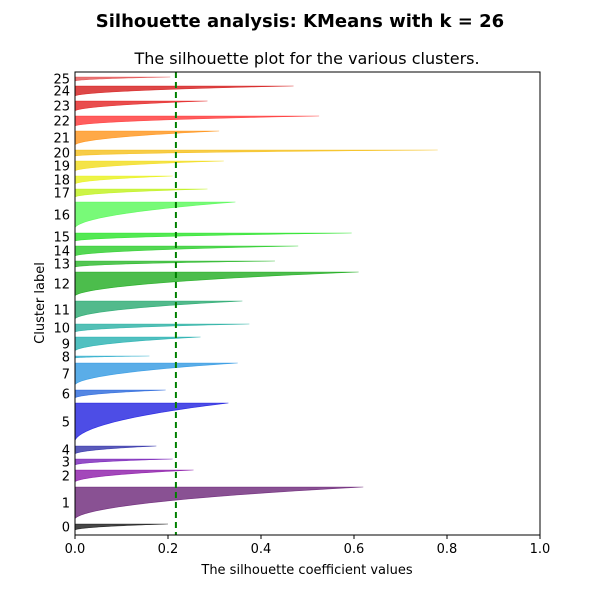  I want to click on cluster-label-21: 21, so click(61, 139).